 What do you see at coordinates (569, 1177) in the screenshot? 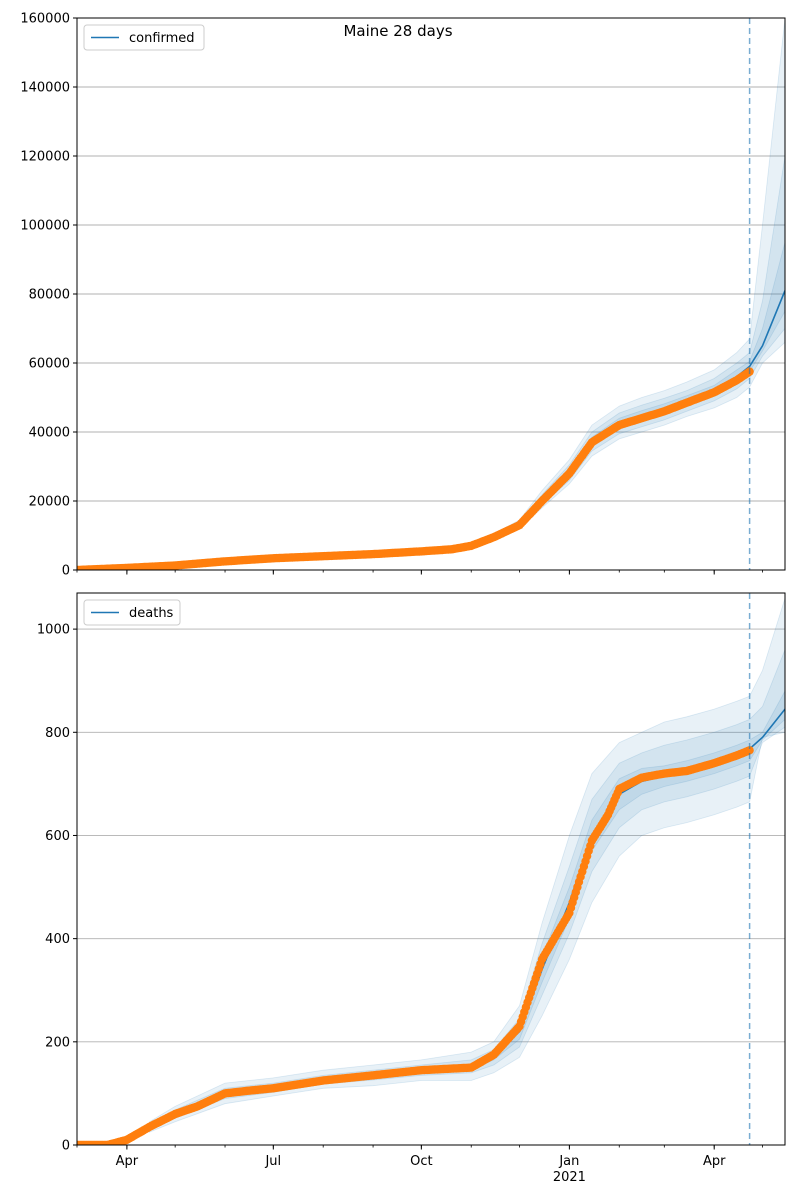
I see `xtick-year-label: 2021` at bounding box center [569, 1177].